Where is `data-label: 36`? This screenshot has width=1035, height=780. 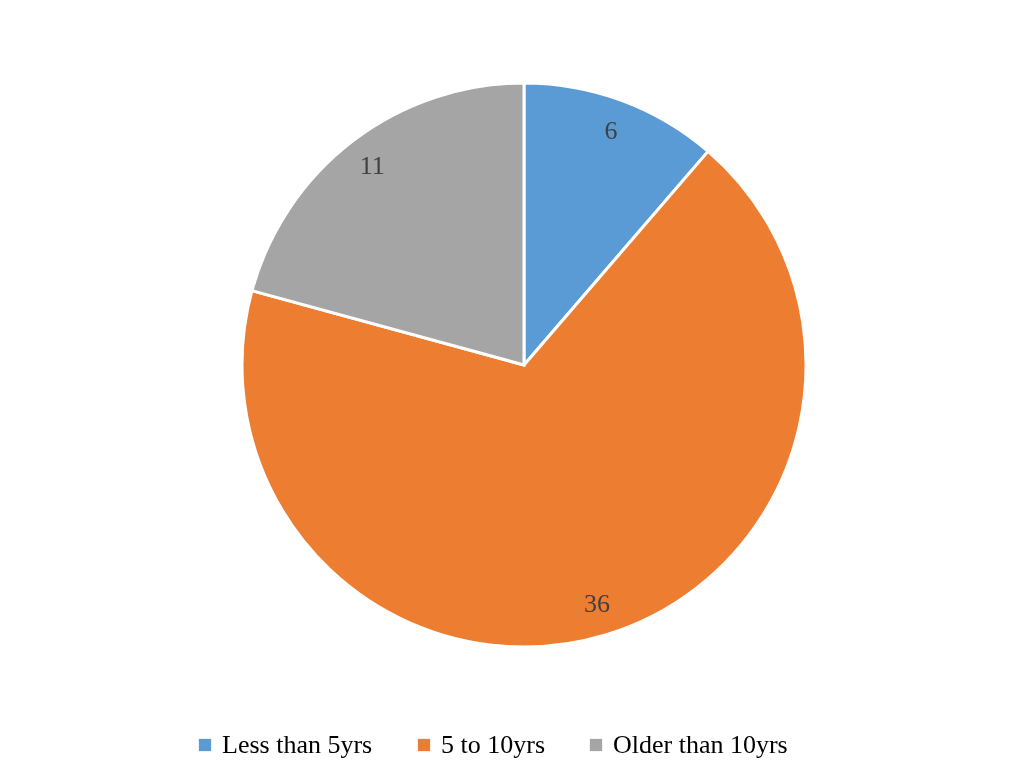 data-label: 36 is located at coordinates (597, 604).